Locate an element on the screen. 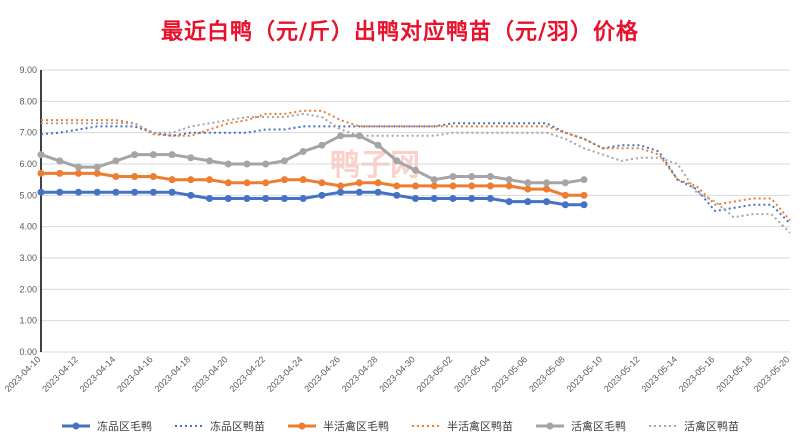 This screenshot has height=446, width=800. legend-label: 冻品区鸭苗 is located at coordinates (237, 426).